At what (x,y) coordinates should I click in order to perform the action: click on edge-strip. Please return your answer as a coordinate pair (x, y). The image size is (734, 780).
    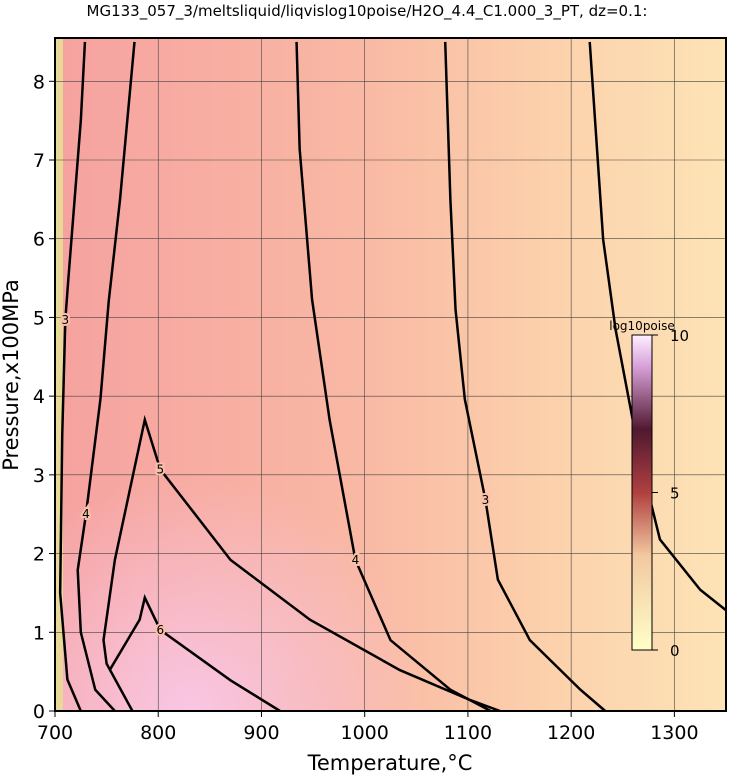
    Looking at the image, I should click on (59, 374).